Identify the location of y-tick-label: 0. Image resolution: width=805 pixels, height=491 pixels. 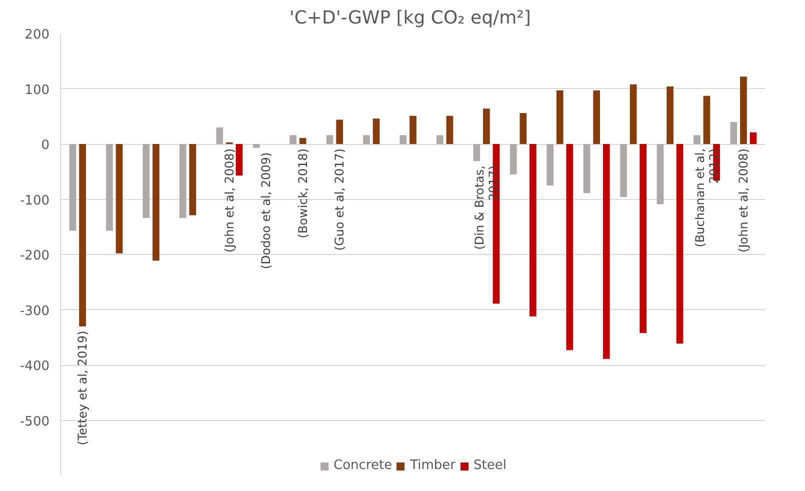
(45, 145).